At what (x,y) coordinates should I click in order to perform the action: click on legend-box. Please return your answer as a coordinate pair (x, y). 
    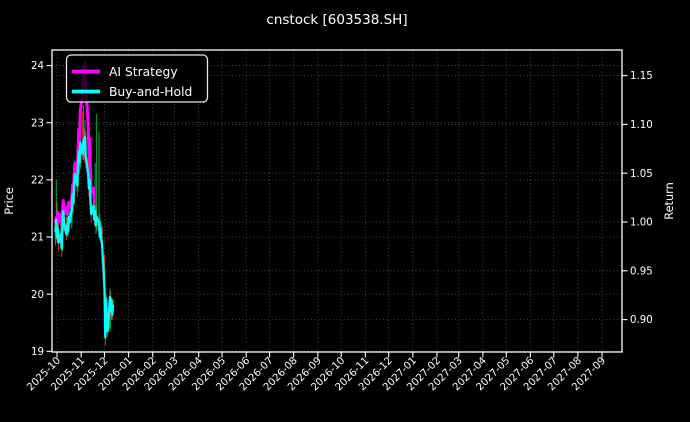
    Looking at the image, I should click on (137, 78).